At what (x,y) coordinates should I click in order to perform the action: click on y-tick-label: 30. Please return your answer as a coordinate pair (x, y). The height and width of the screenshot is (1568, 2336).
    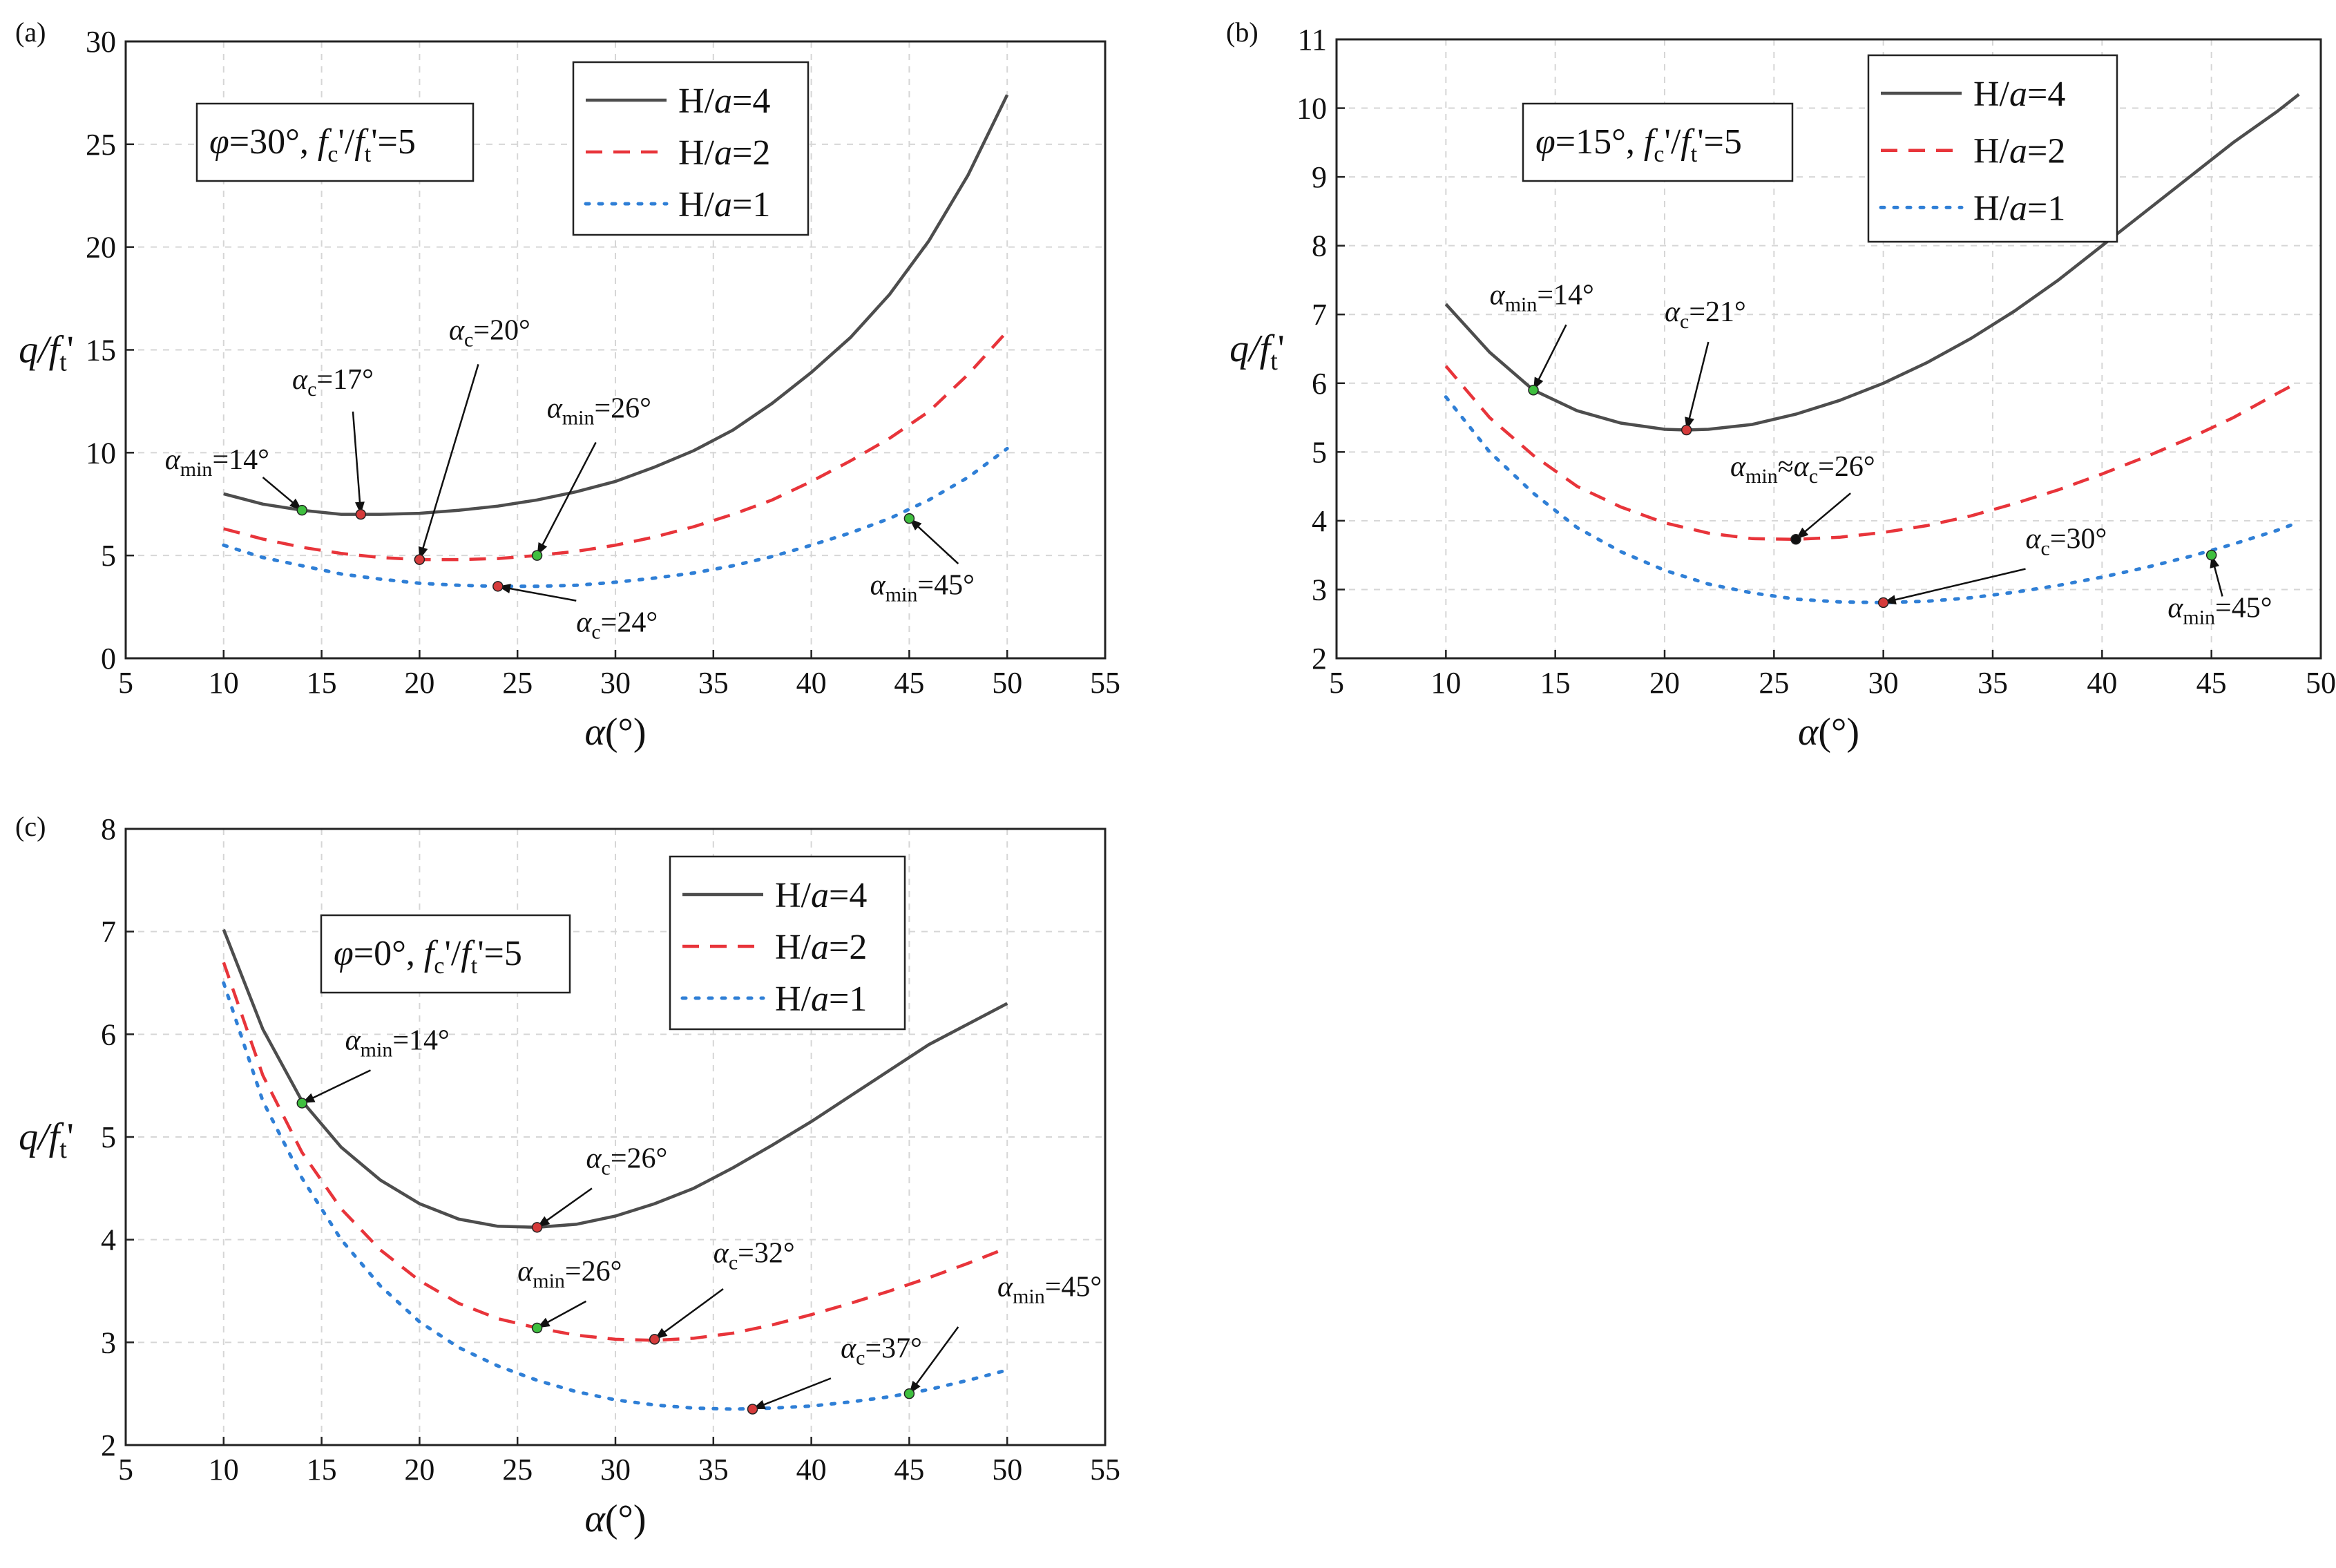
    Looking at the image, I should click on (101, 42).